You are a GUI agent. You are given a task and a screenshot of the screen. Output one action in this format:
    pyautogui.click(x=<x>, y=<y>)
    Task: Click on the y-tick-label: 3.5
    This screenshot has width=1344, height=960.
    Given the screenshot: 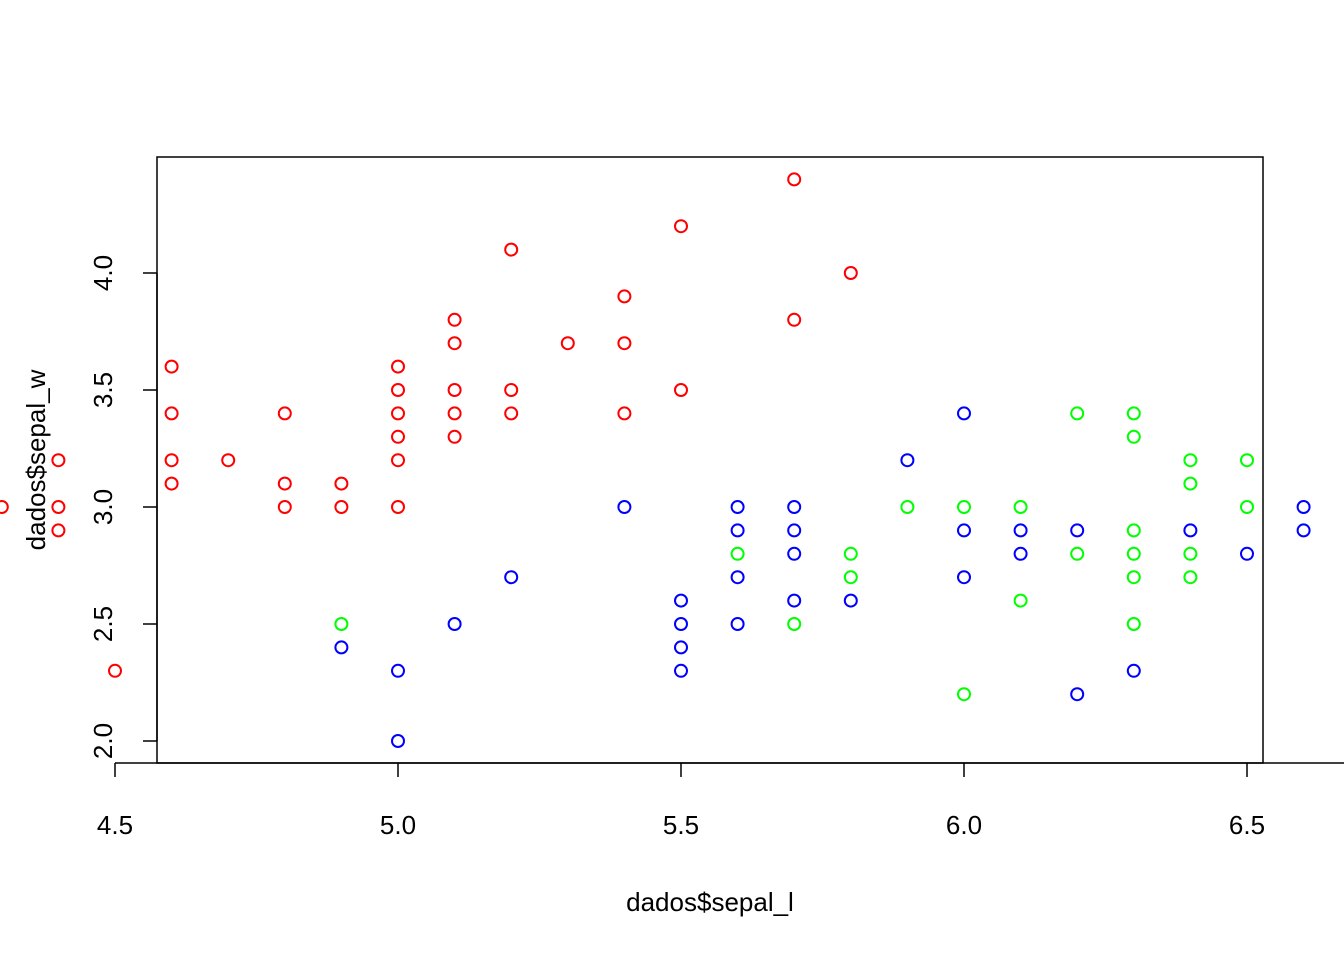 What is the action you would take?
    pyautogui.click(x=103, y=390)
    